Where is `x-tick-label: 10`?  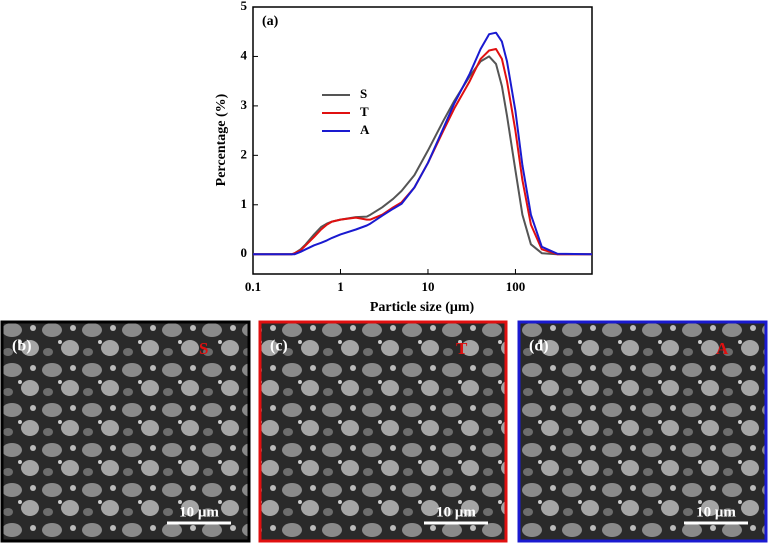
x-tick-label: 10 is located at coordinates (427, 286).